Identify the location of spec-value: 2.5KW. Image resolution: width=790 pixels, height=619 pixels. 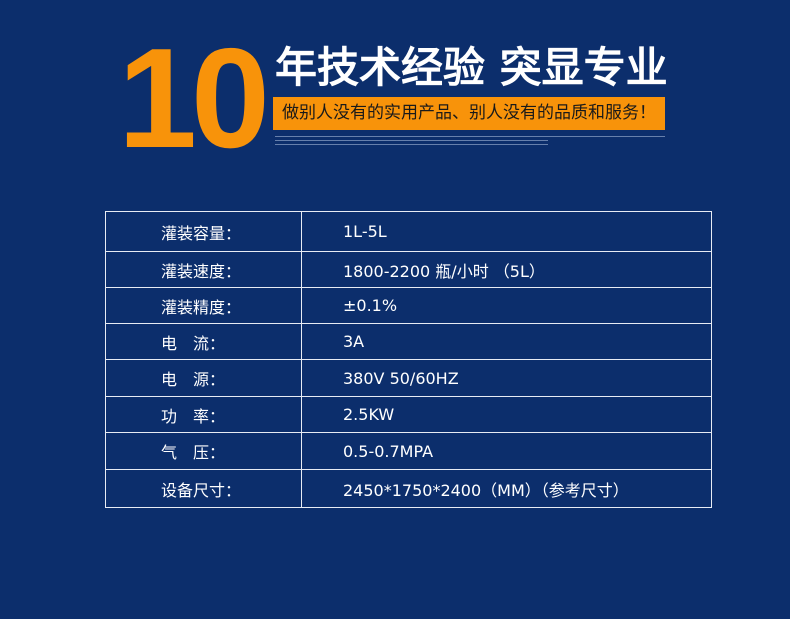
(506, 414).